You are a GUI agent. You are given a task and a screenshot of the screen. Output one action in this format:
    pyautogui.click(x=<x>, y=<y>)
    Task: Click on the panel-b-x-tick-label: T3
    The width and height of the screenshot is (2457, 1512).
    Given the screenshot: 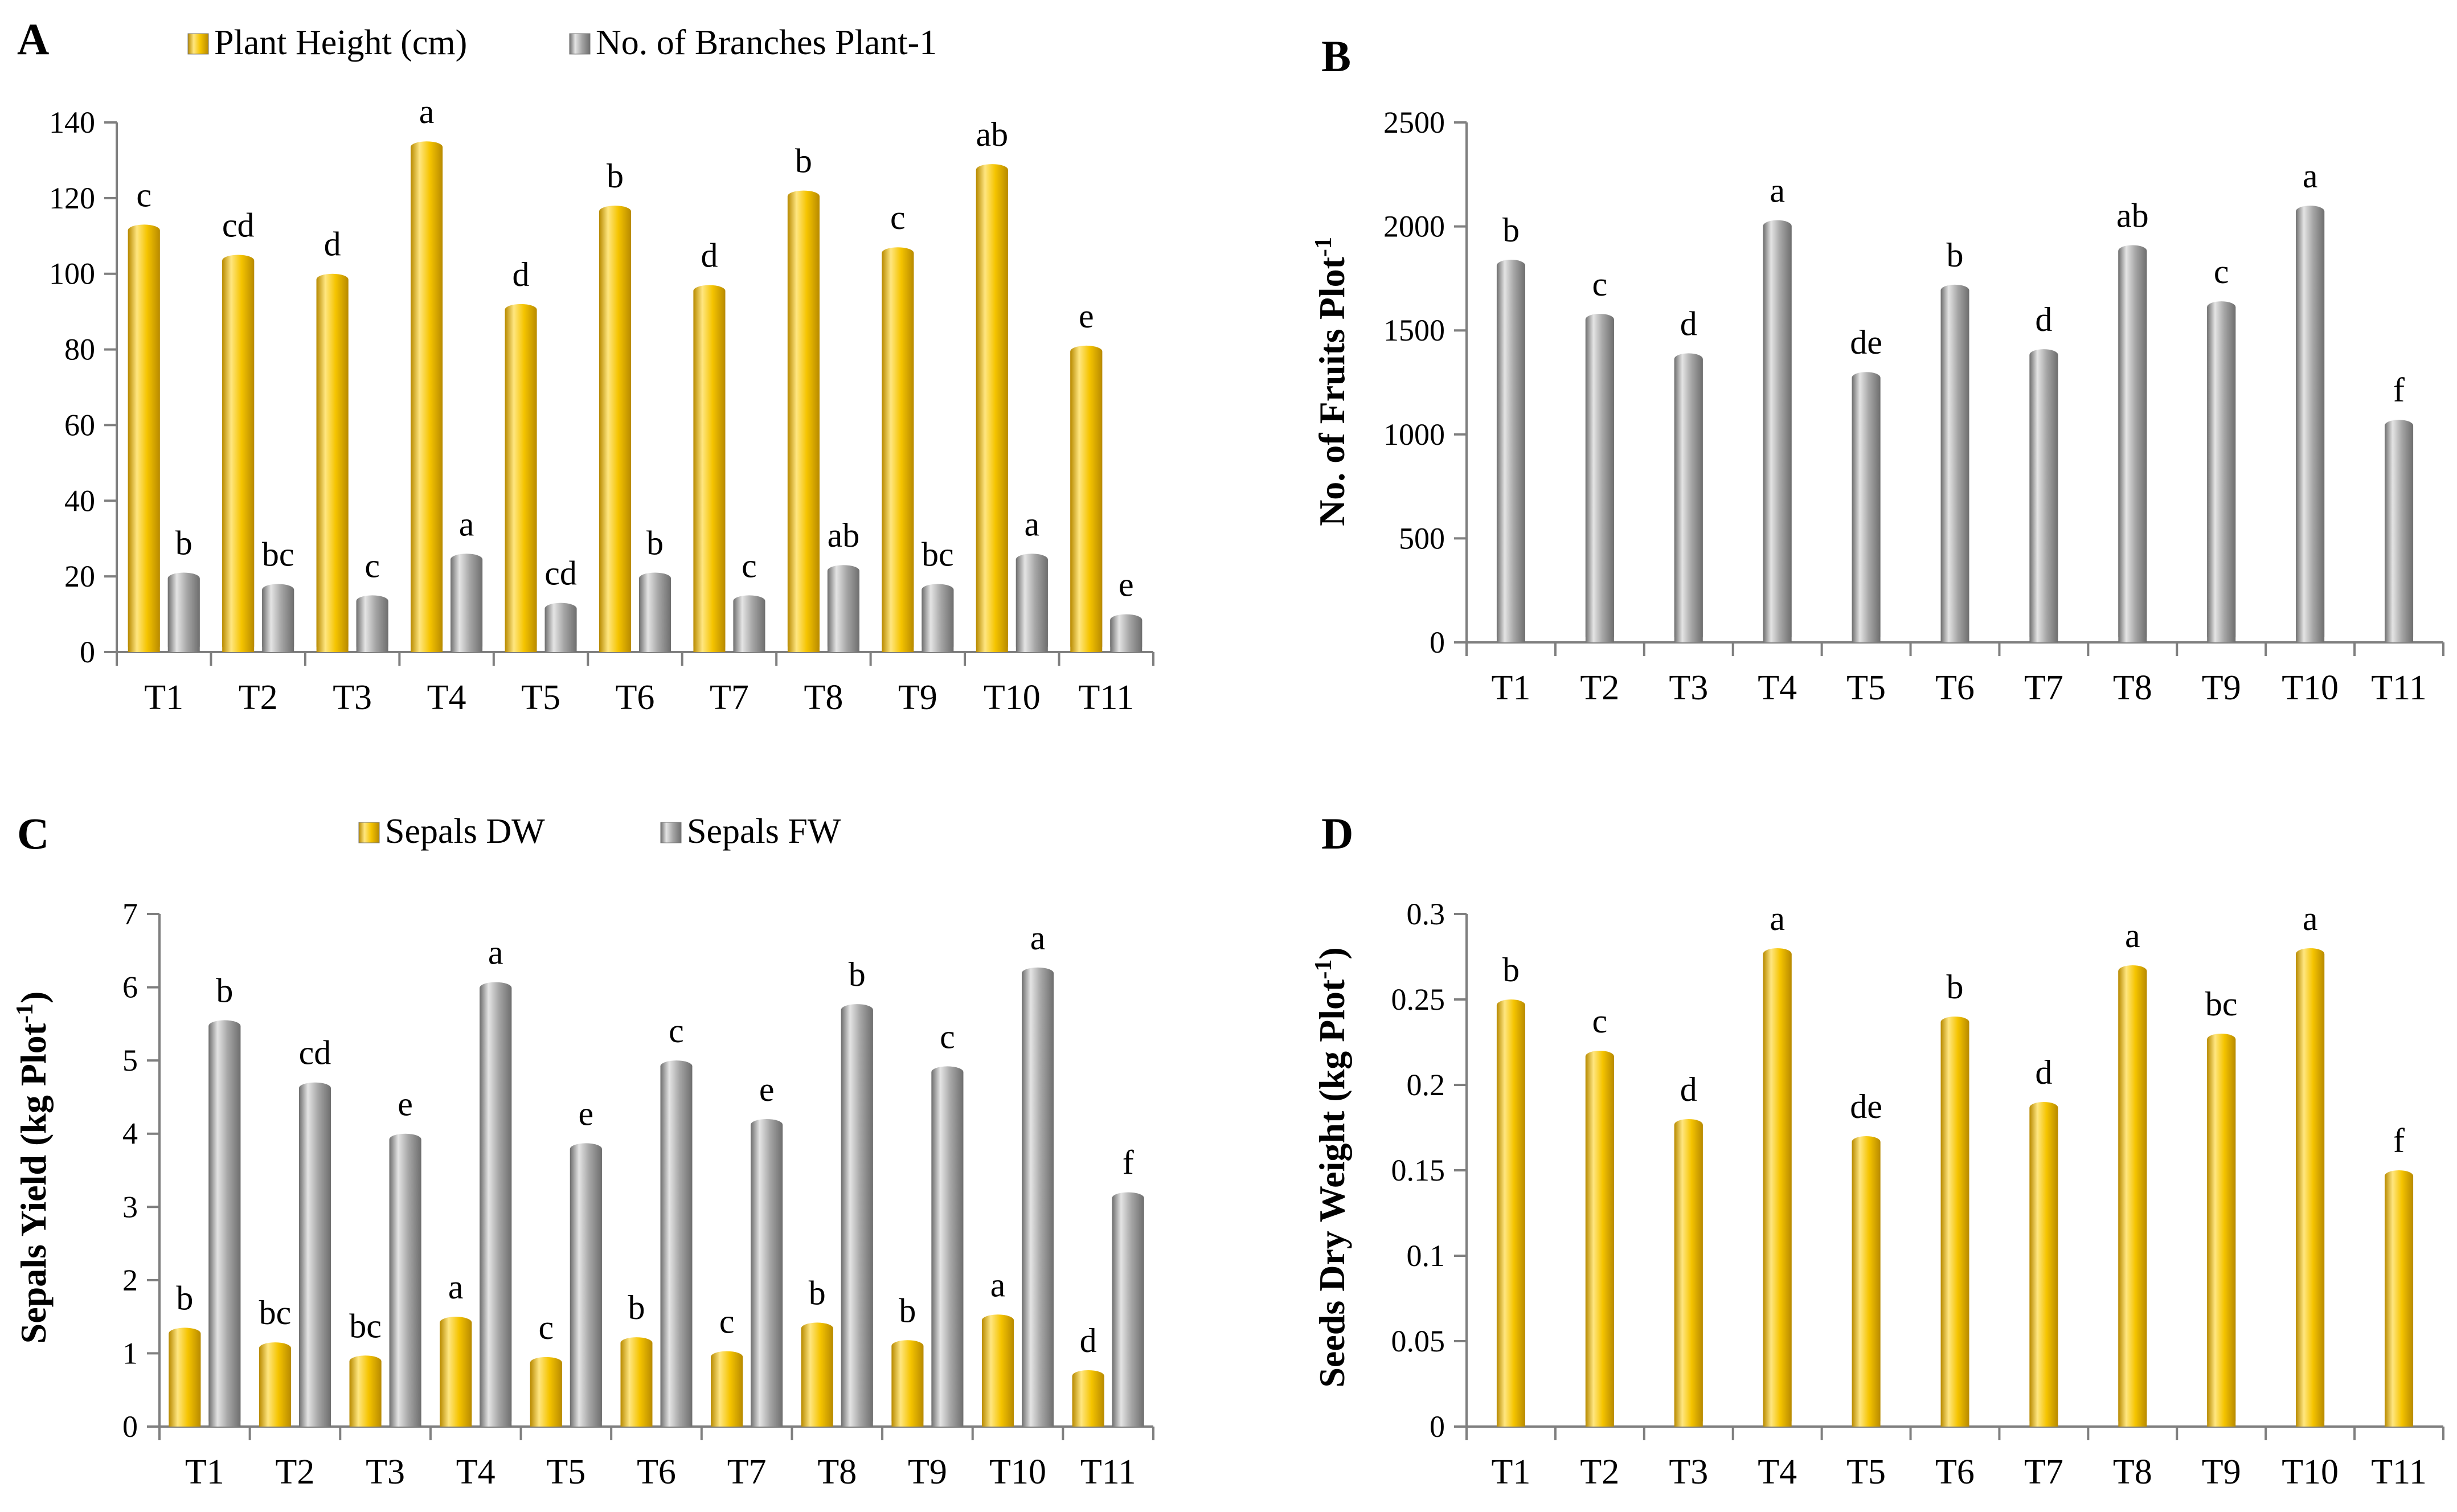 What is the action you would take?
    pyautogui.click(x=1688, y=688)
    